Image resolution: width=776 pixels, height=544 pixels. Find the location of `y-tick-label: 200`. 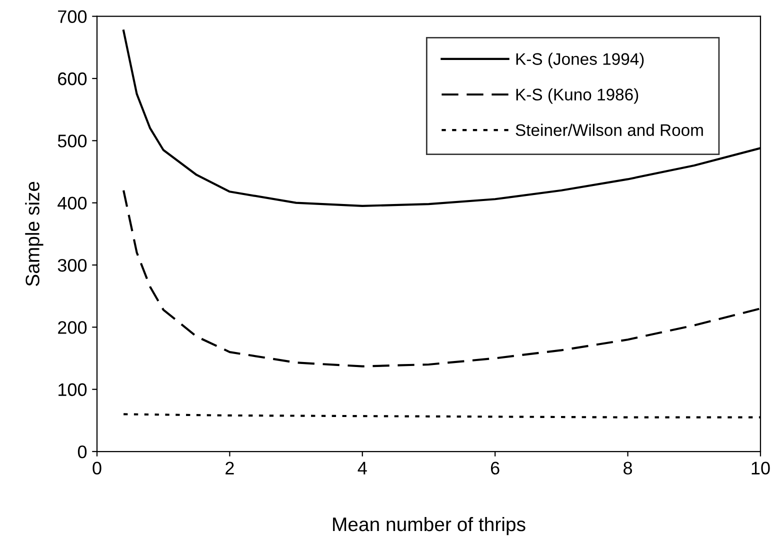

y-tick-label: 200 is located at coordinates (72, 327).